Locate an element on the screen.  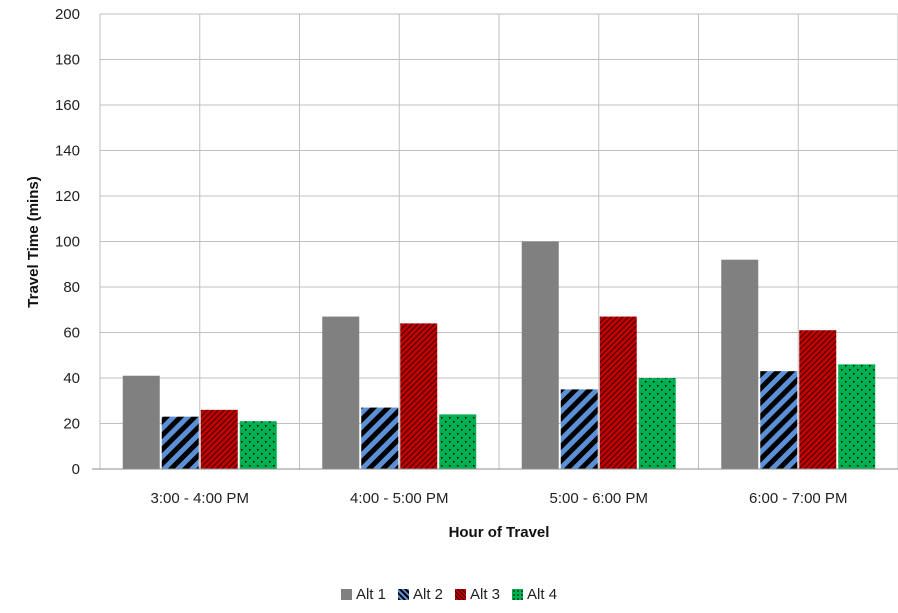
y-tick-label: 180 is located at coordinates (67, 60).